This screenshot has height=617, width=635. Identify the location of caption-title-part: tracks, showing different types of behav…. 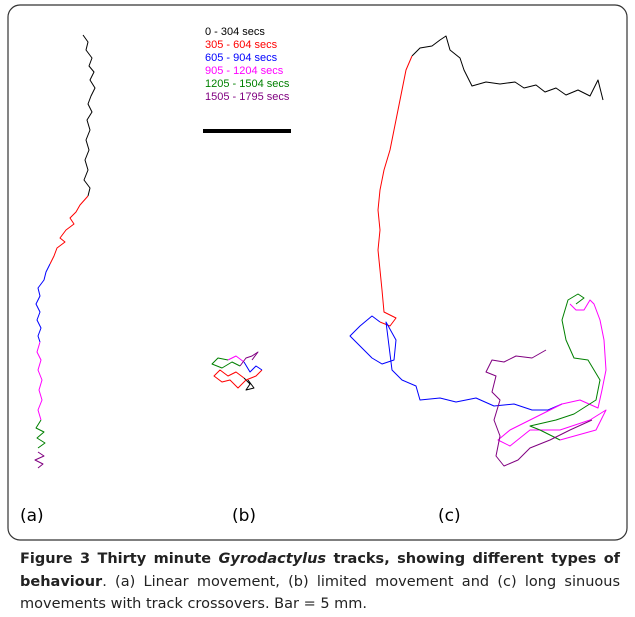
(320, 570).